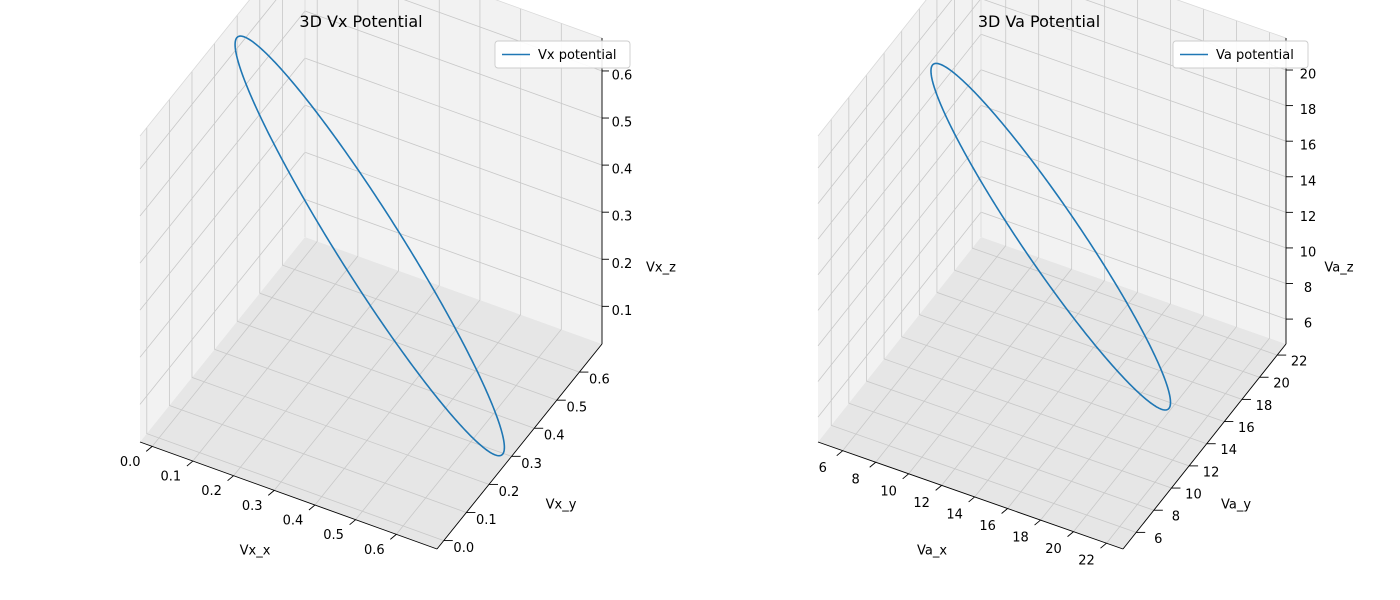 The height and width of the screenshot is (600, 1400). Describe the element at coordinates (288, 495) in the screenshot. I see `x-axis-line` at that location.